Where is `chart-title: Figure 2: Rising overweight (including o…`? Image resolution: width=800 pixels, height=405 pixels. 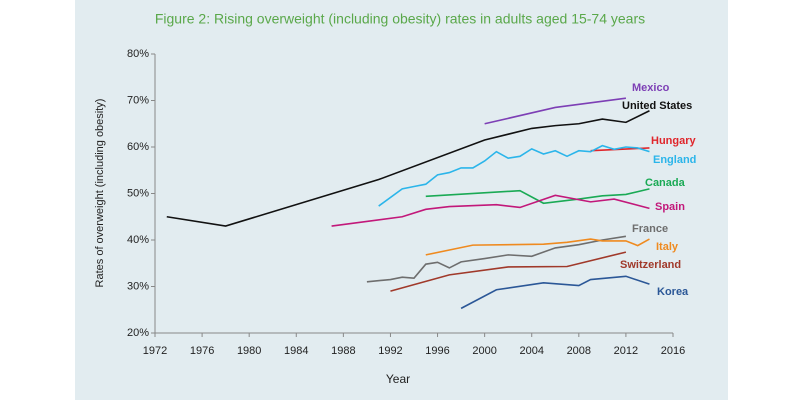 chart-title: Figure 2: Rising overweight (including o… is located at coordinates (400, 19).